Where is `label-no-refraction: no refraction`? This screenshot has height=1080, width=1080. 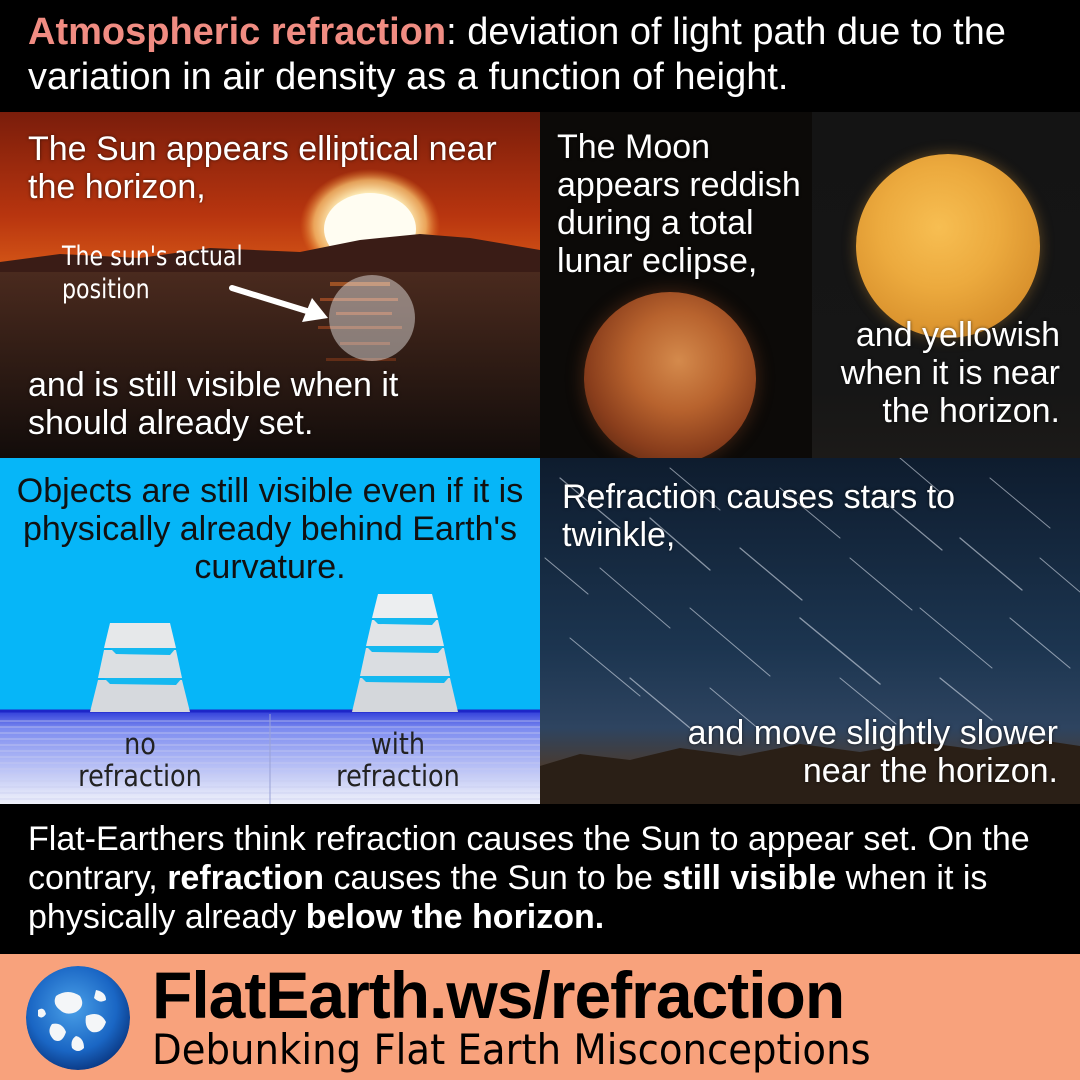 label-no-refraction: no refraction is located at coordinates (140, 760).